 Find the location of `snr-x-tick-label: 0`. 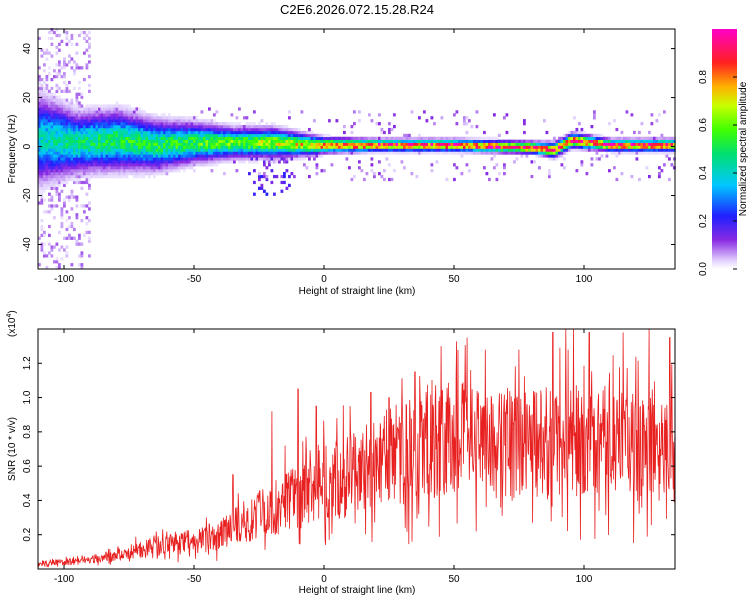

snr-x-tick-label: 0 is located at coordinates (324, 579).